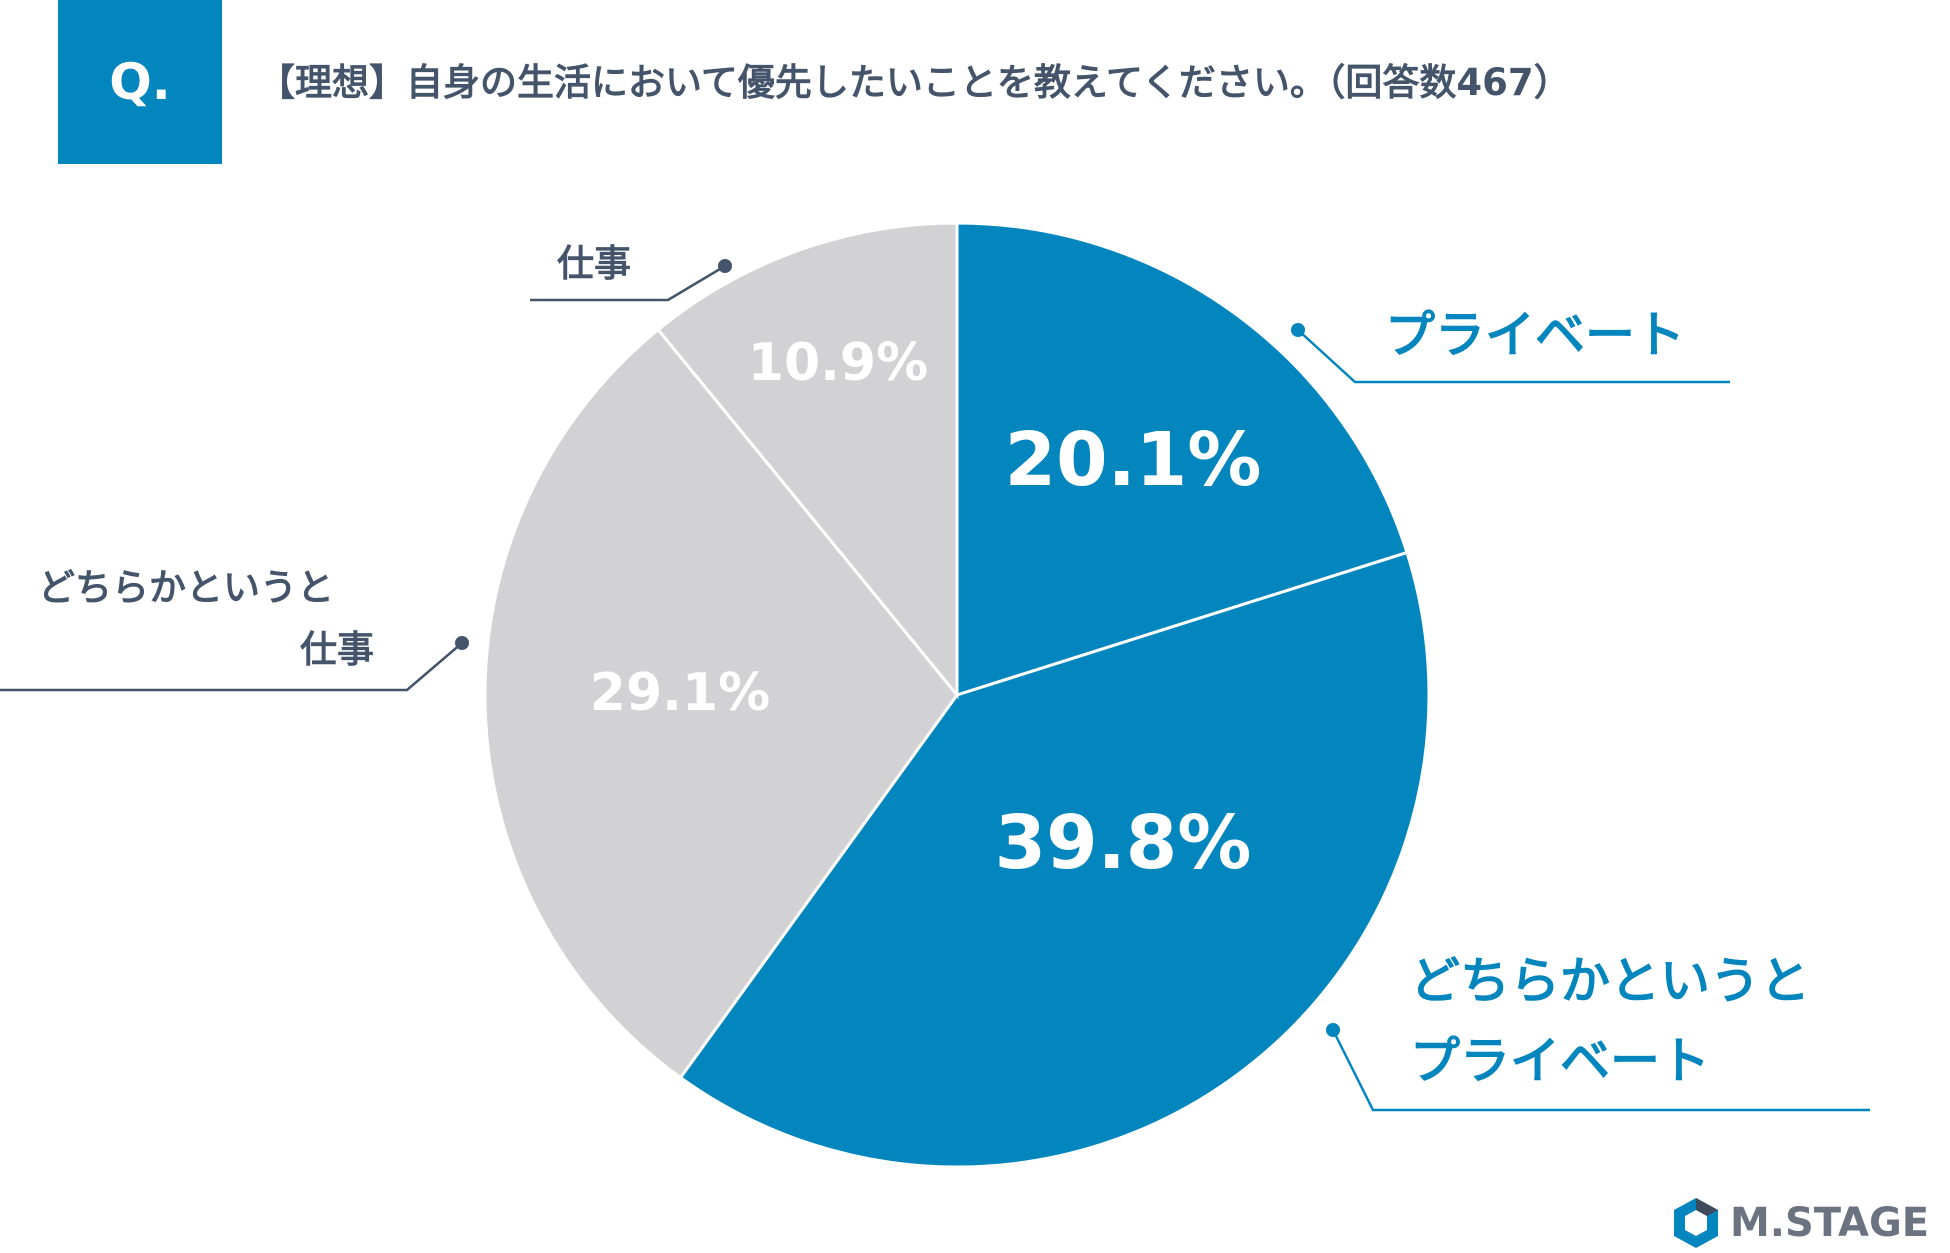 Image resolution: width=1950 pixels, height=1253 pixels. Describe the element at coordinates (594, 263) in the screenshot. I see `slice-category-label-4-line-1: 仕事` at that location.